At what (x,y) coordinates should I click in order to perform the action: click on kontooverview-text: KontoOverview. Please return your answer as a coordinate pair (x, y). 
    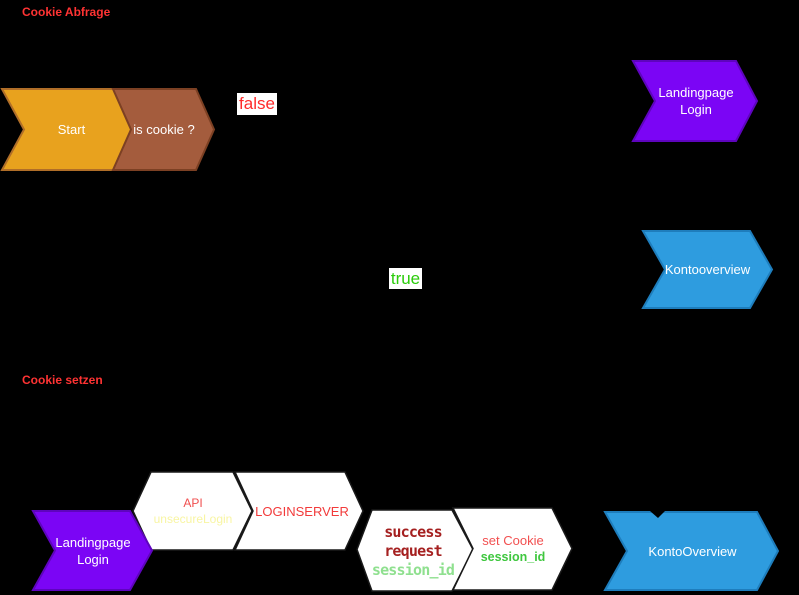
    Looking at the image, I should click on (692, 551).